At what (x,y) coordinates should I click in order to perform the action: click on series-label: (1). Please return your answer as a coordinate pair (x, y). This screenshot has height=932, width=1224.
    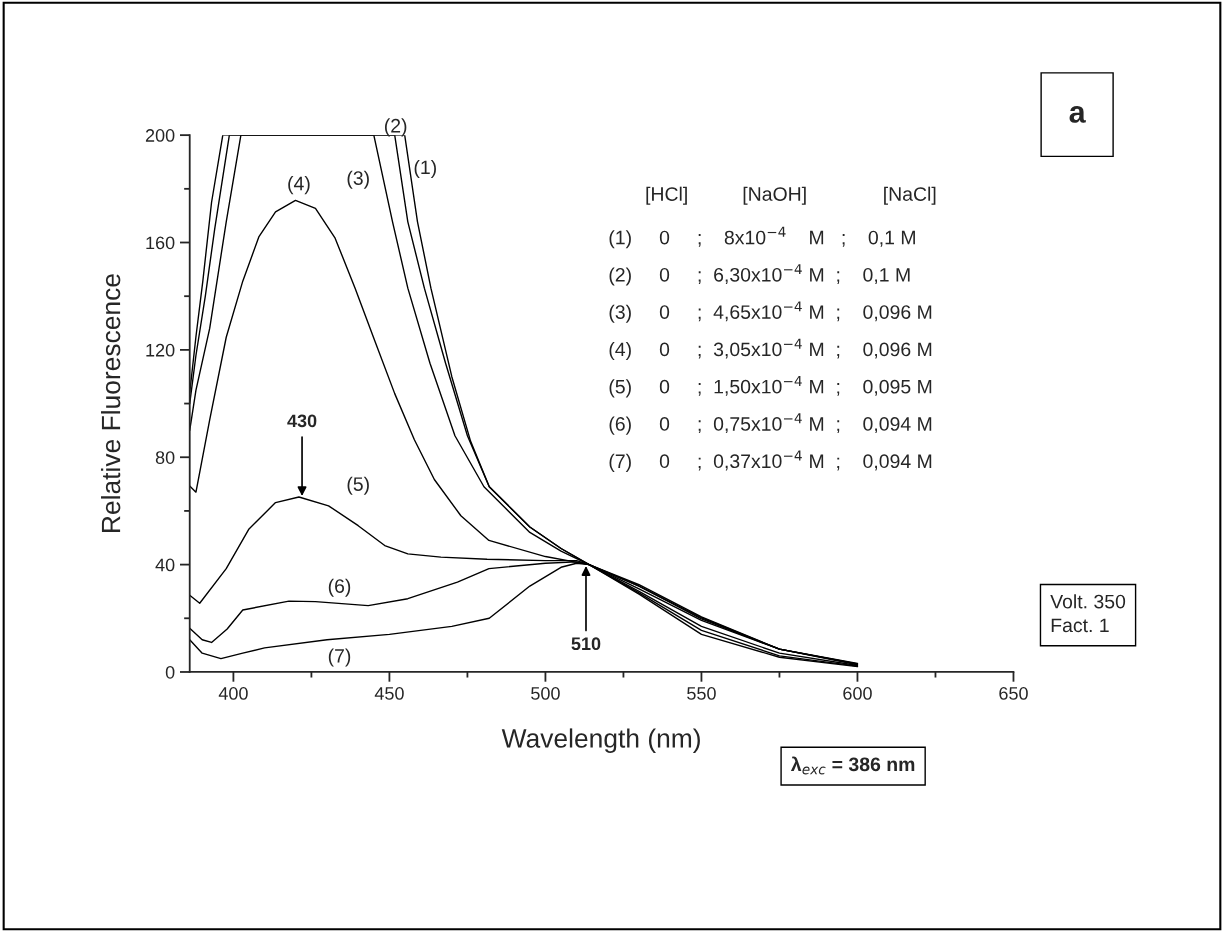
    Looking at the image, I should click on (425, 169).